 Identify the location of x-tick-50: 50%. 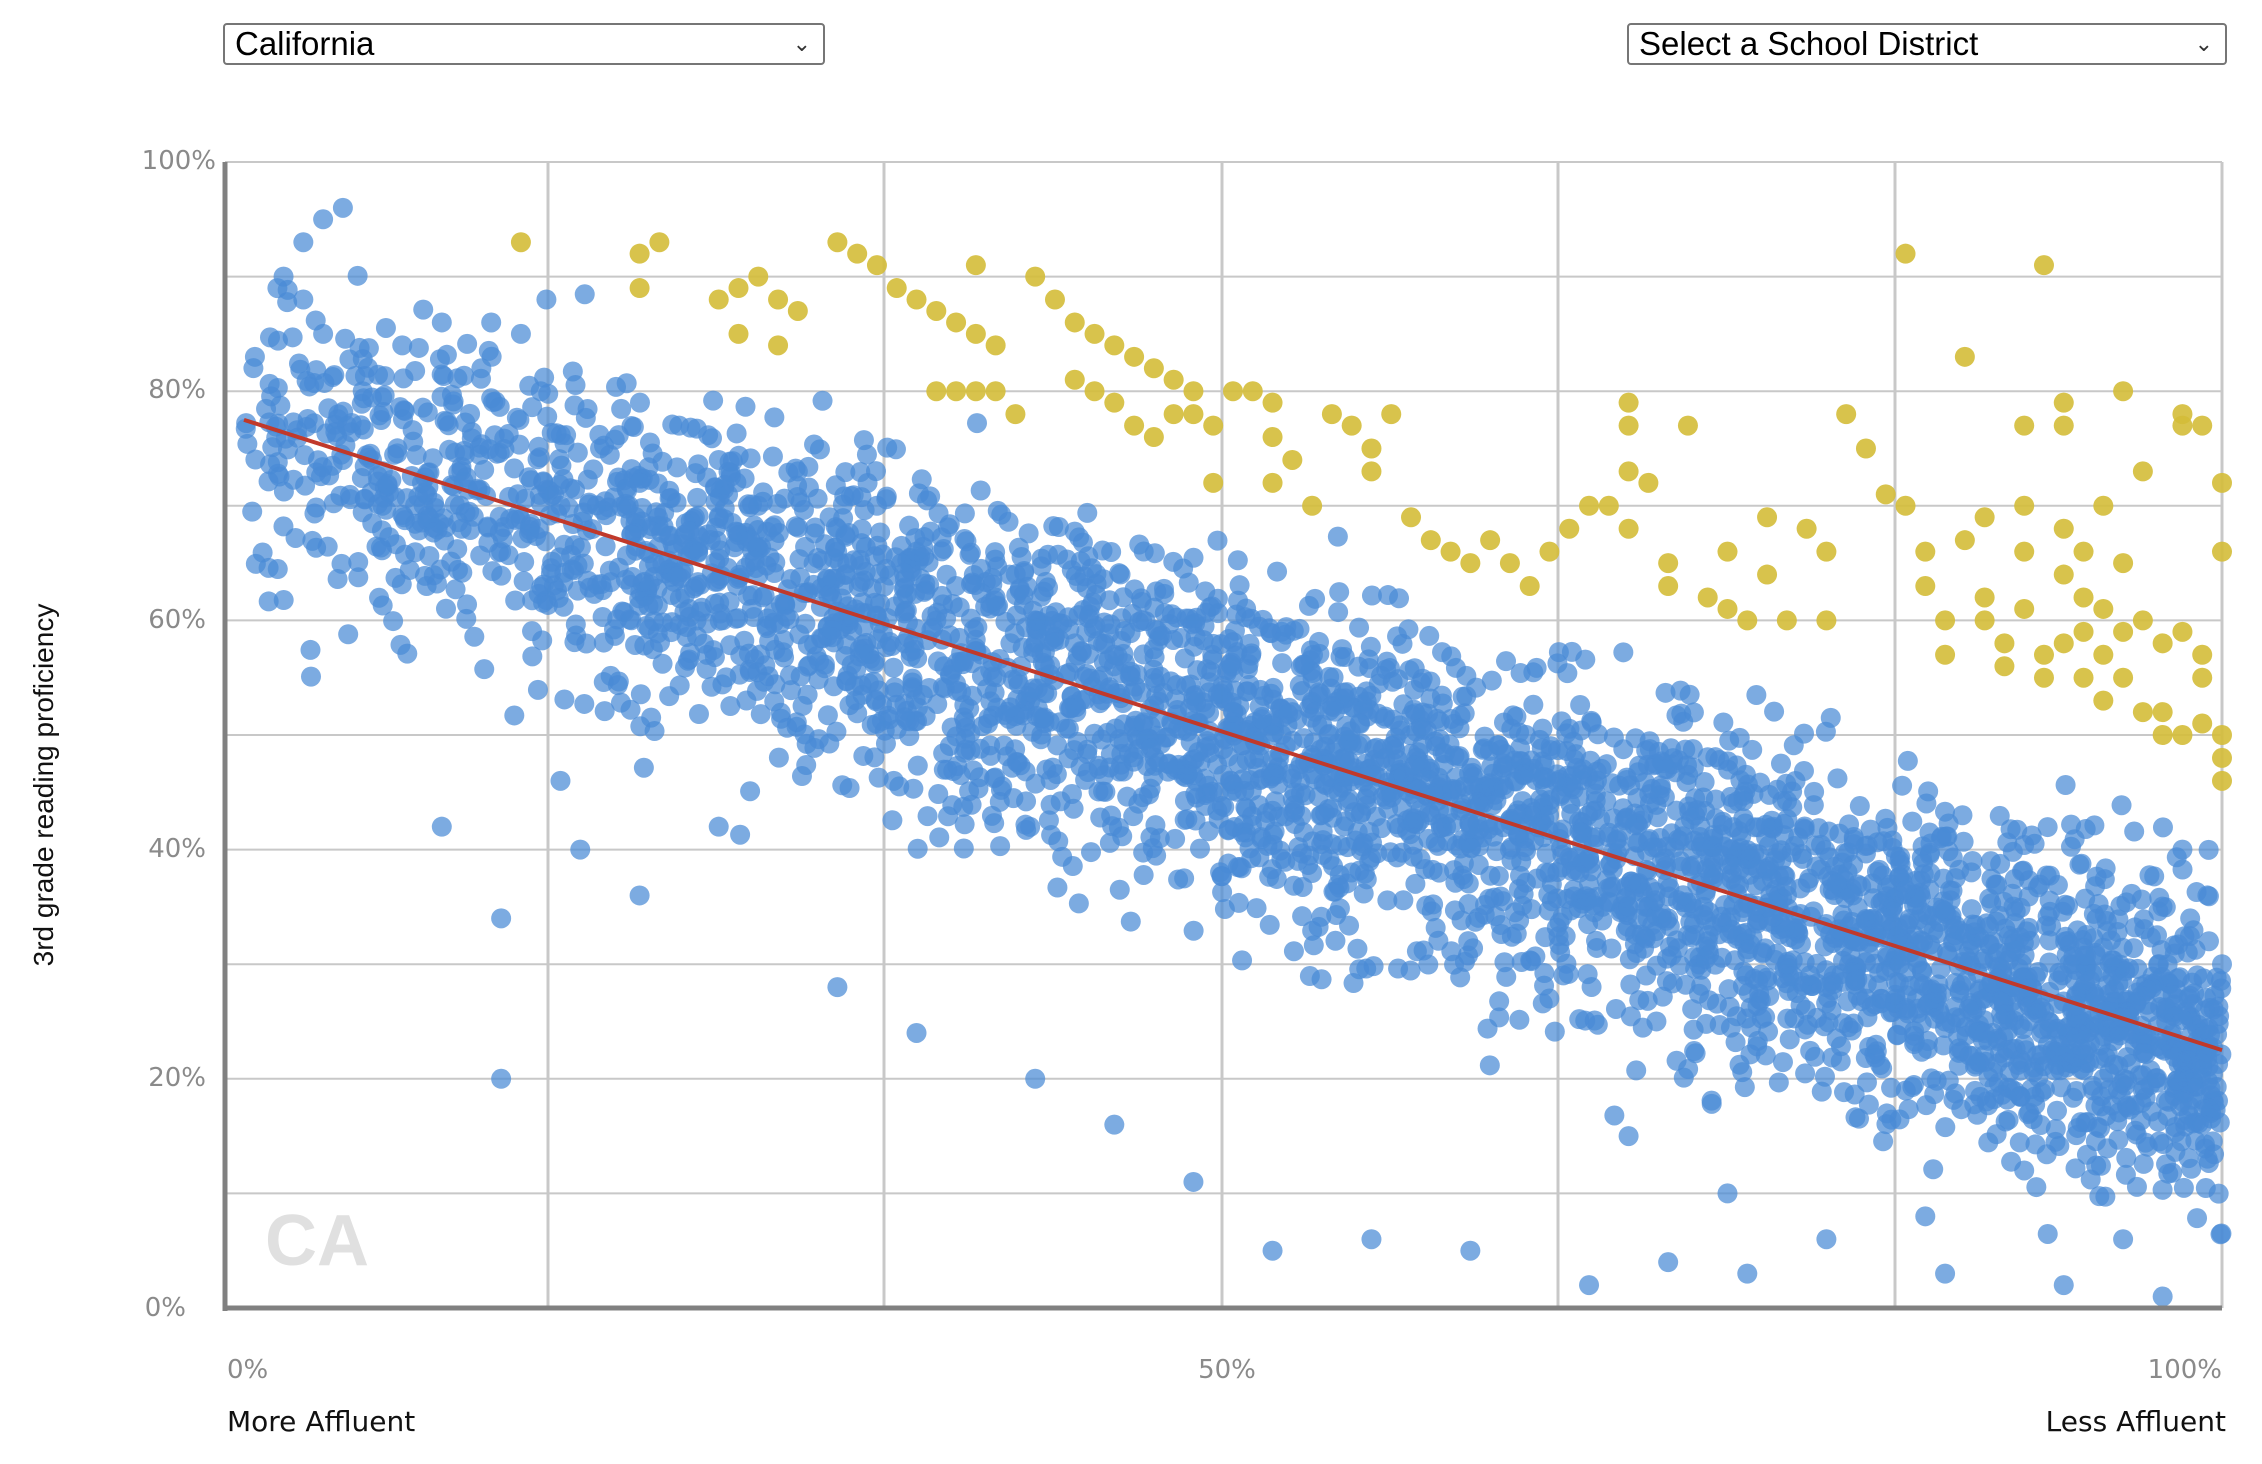
(1227, 1370).